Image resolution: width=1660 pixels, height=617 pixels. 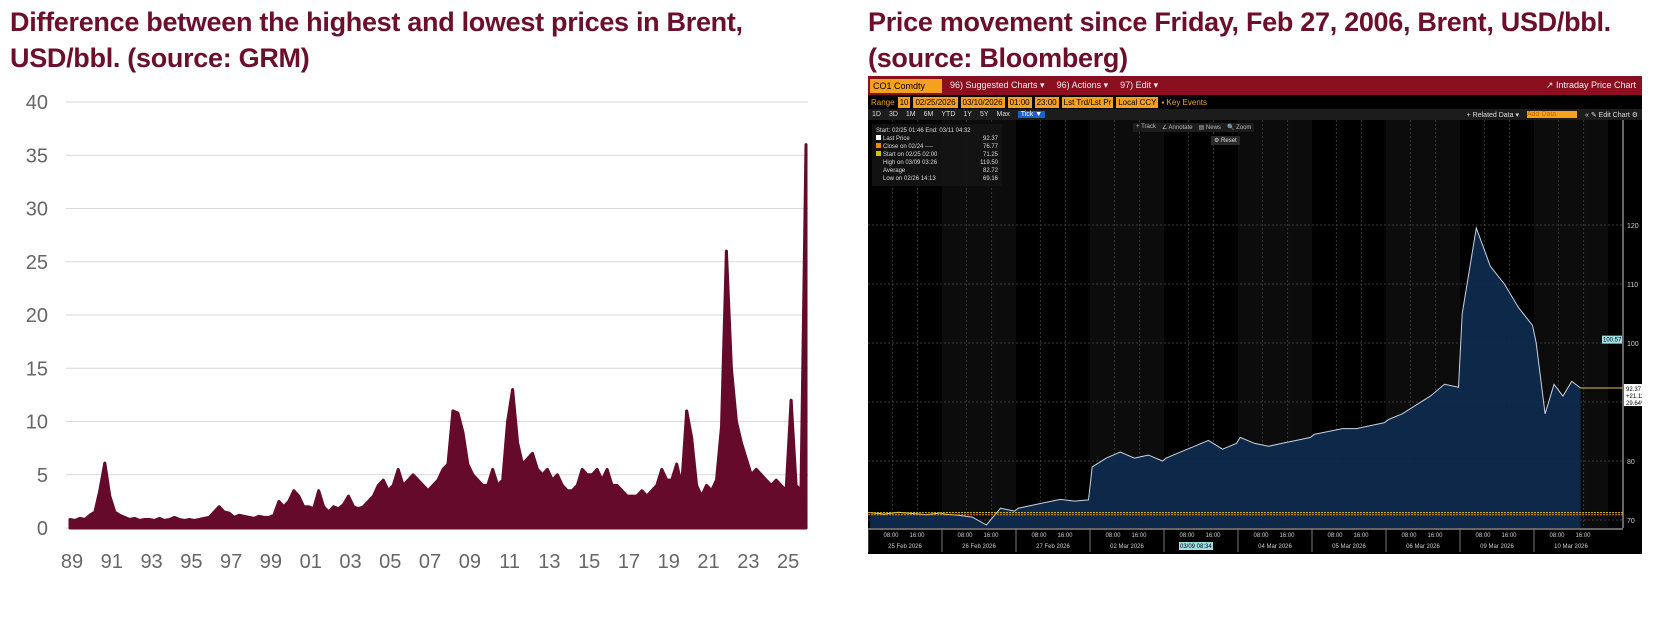 I want to click on start-time-field: 01:00, so click(x=1019, y=102).